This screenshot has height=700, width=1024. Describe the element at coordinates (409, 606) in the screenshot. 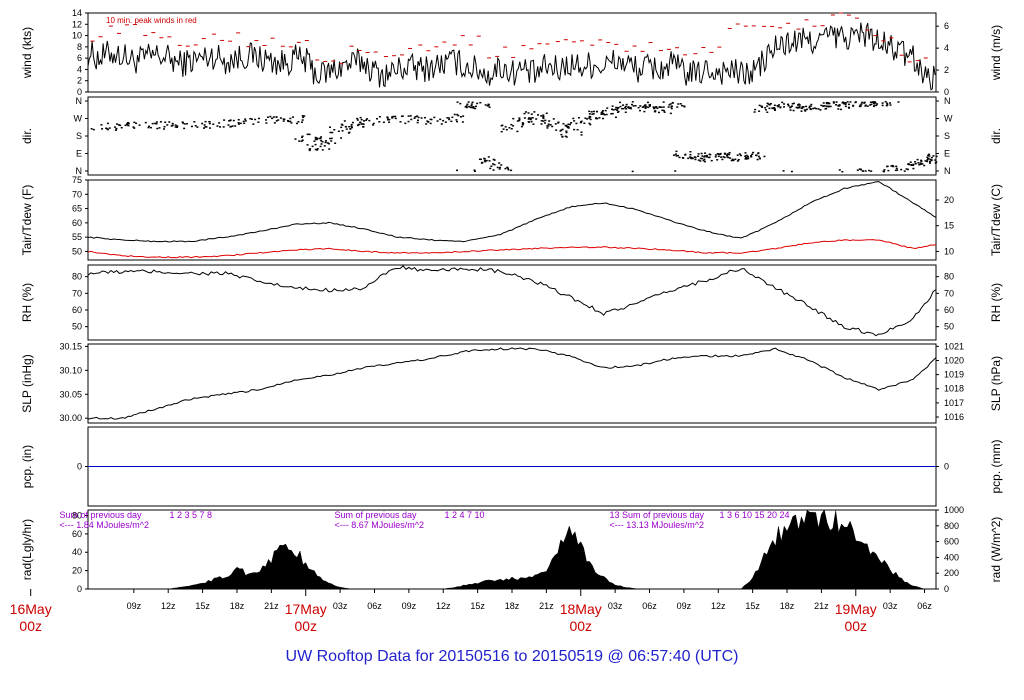

I see `time-tick-label: 09z` at that location.